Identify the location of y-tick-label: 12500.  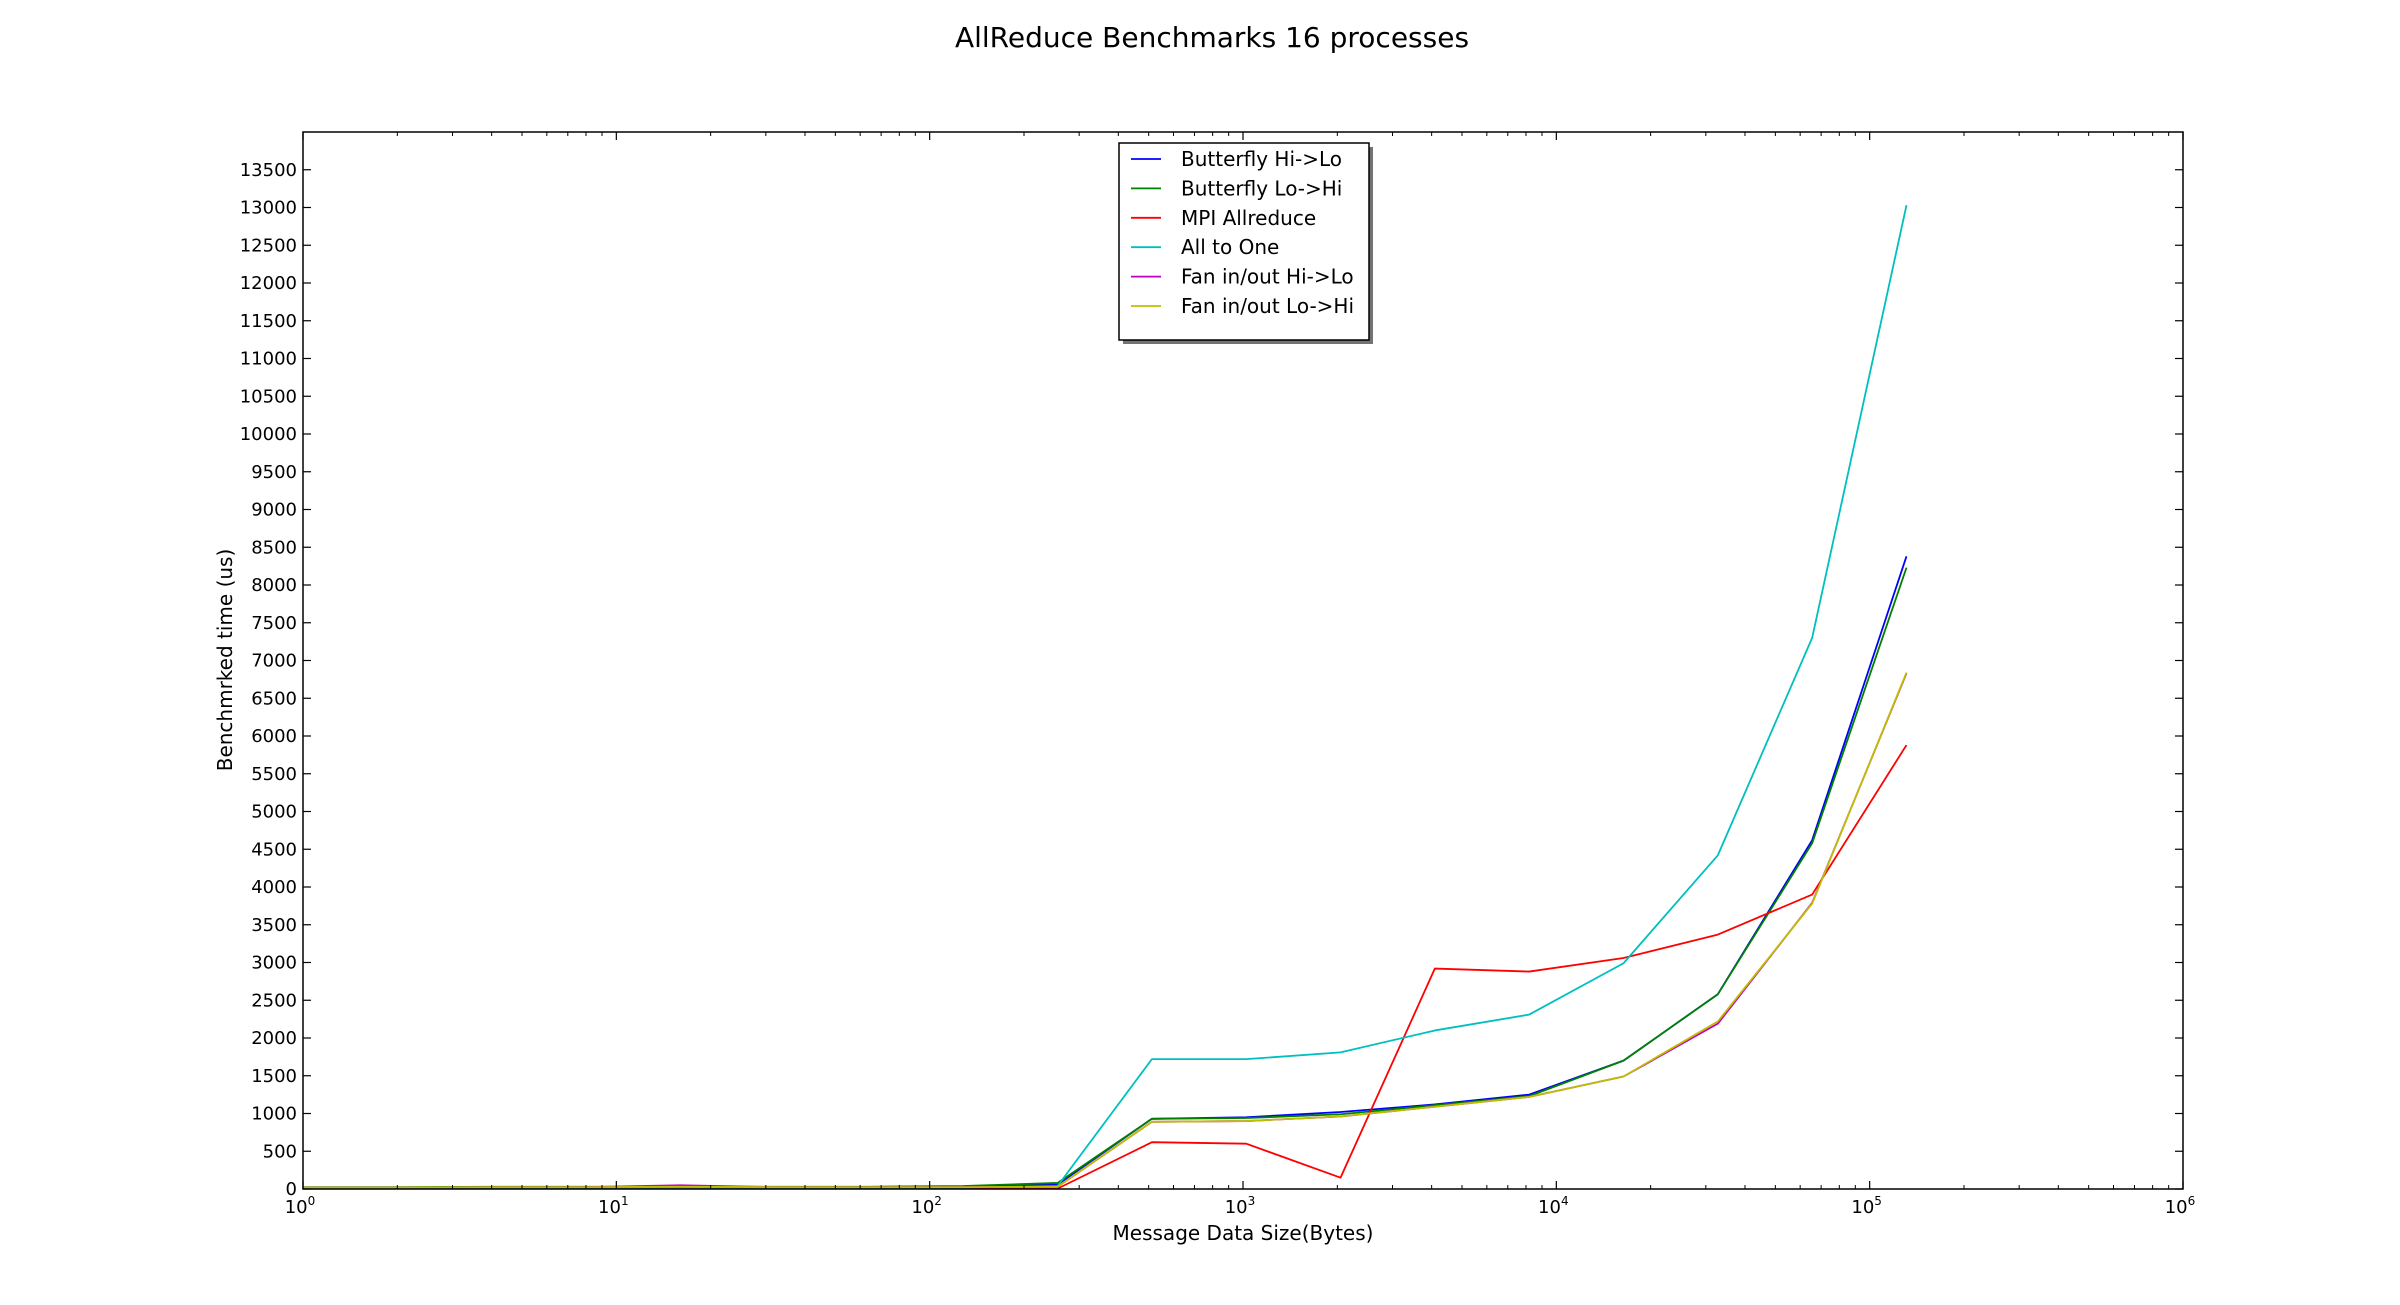
(268, 245).